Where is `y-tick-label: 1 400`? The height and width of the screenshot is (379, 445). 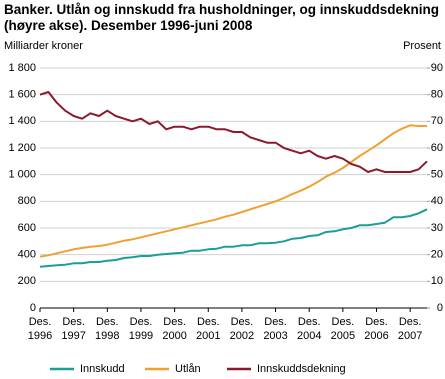
y-tick-label: 1 400 is located at coordinates (22, 121).